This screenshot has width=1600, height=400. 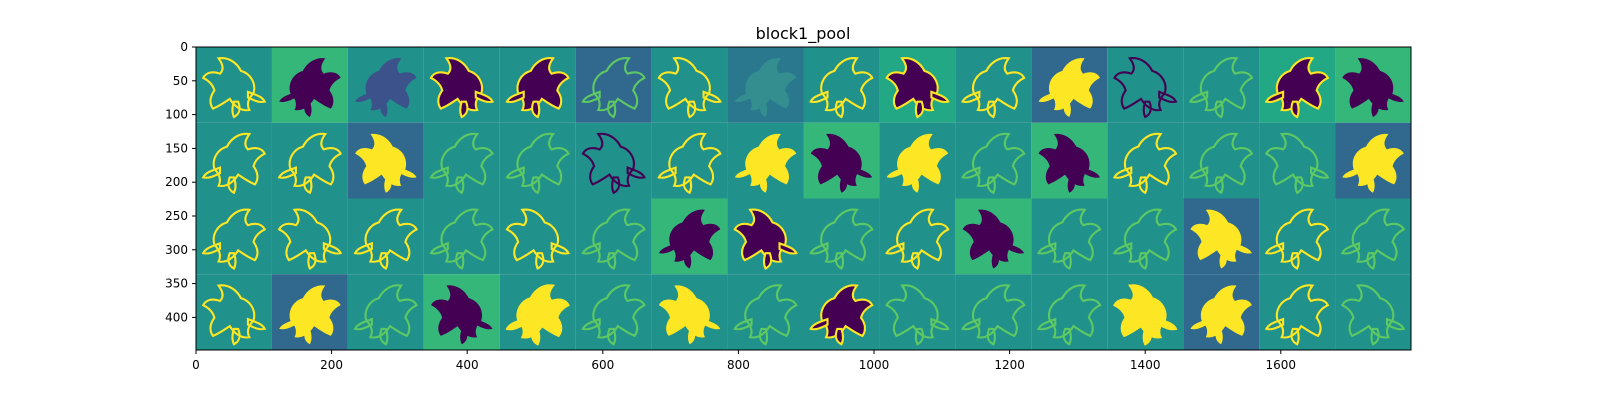 I want to click on y-tick: 150, so click(x=180, y=148).